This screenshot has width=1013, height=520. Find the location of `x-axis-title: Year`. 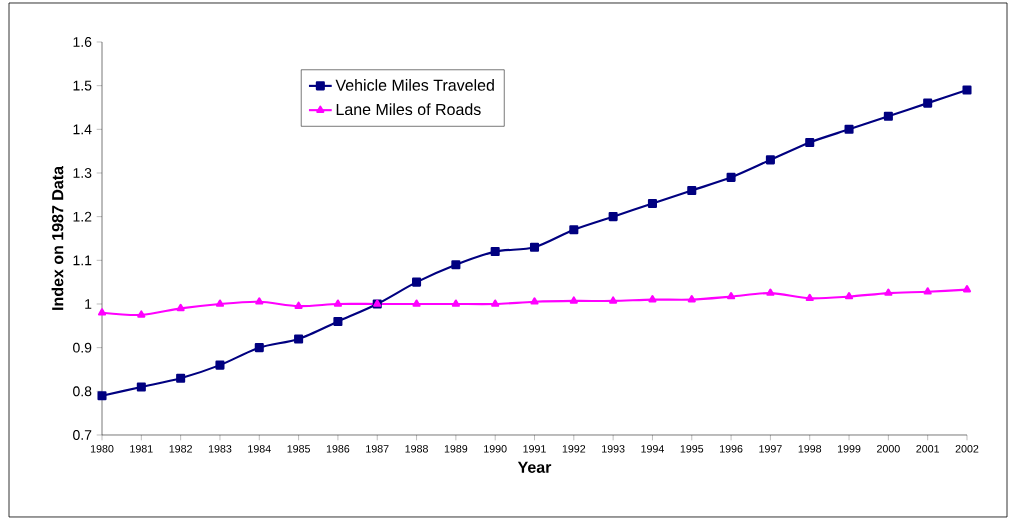

x-axis-title: Year is located at coordinates (534, 467).